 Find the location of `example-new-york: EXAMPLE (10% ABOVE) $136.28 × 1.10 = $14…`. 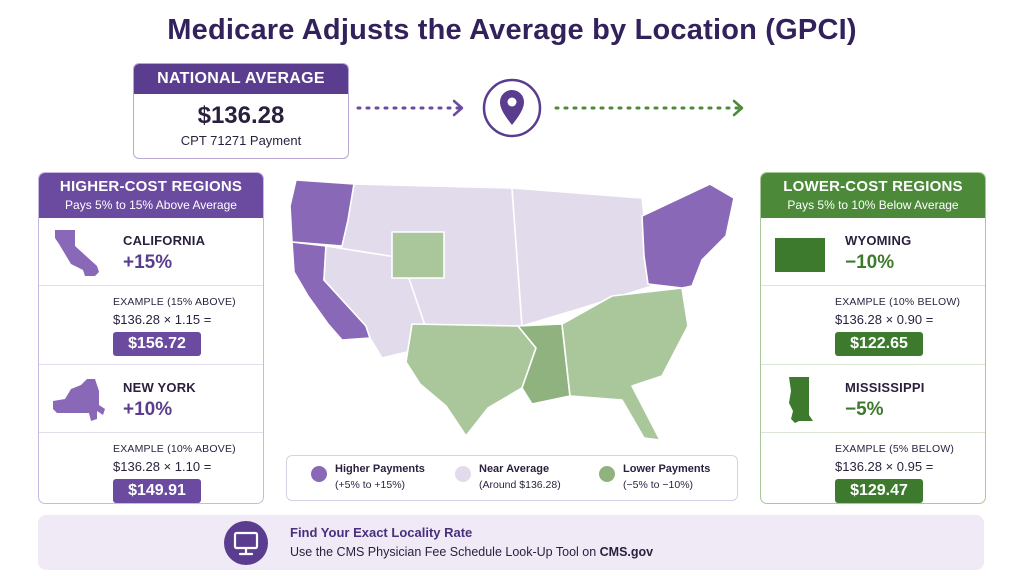

example-new-york: EXAMPLE (10% ABOVE) $136.28 × 1.10 = $14… is located at coordinates (151, 468).